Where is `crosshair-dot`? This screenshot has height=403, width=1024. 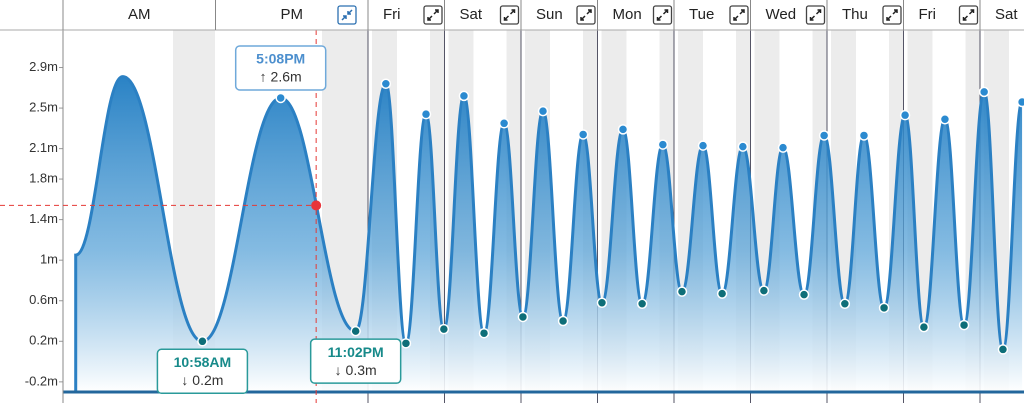 crosshair-dot is located at coordinates (316, 205).